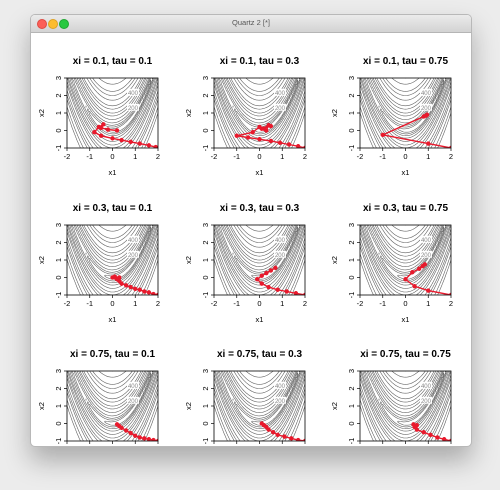  What do you see at coordinates (236, 156) in the screenshot?
I see `x-tick-label: -1` at bounding box center [236, 156].